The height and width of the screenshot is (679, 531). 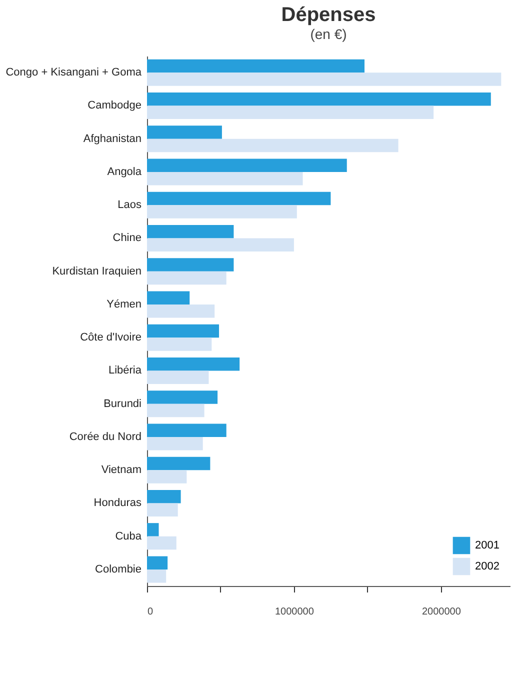 What do you see at coordinates (105, 436) in the screenshot?
I see `y-tick-label: Corée du Nord` at bounding box center [105, 436].